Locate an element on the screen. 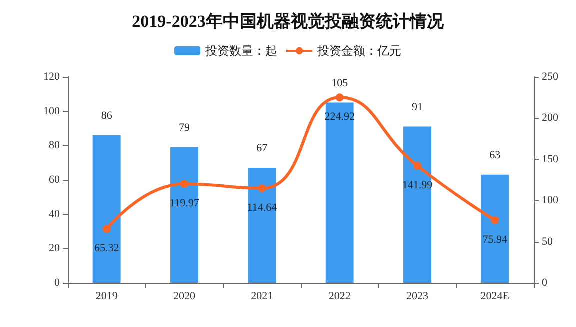  x-tick-label: 2019 is located at coordinates (107, 296).